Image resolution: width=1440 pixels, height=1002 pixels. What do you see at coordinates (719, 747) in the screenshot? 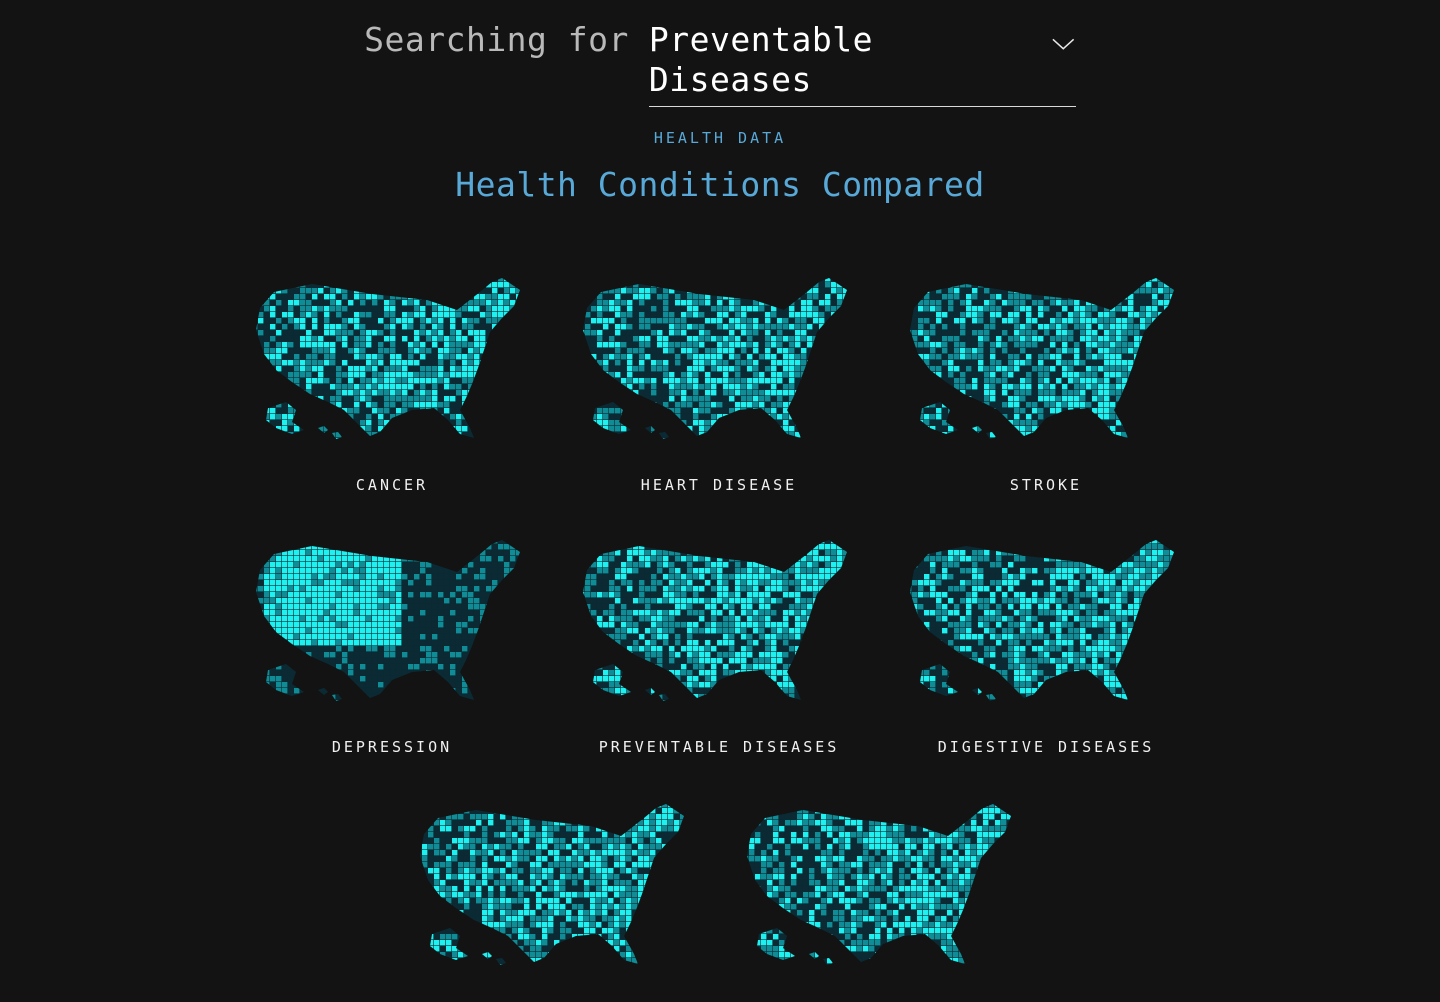
I see `map-label: PREVENTABLE DISEASES` at bounding box center [719, 747].